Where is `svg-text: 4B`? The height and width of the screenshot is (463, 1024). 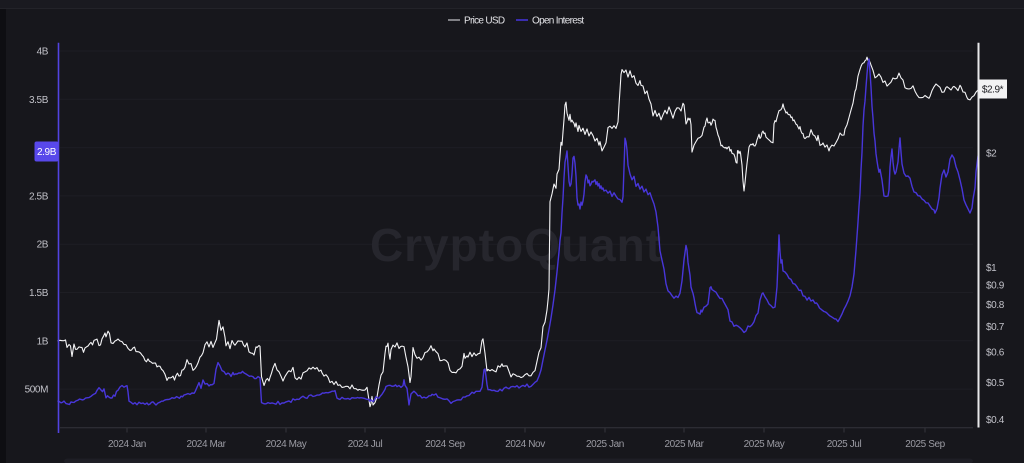 svg-text: 4B is located at coordinates (43, 52).